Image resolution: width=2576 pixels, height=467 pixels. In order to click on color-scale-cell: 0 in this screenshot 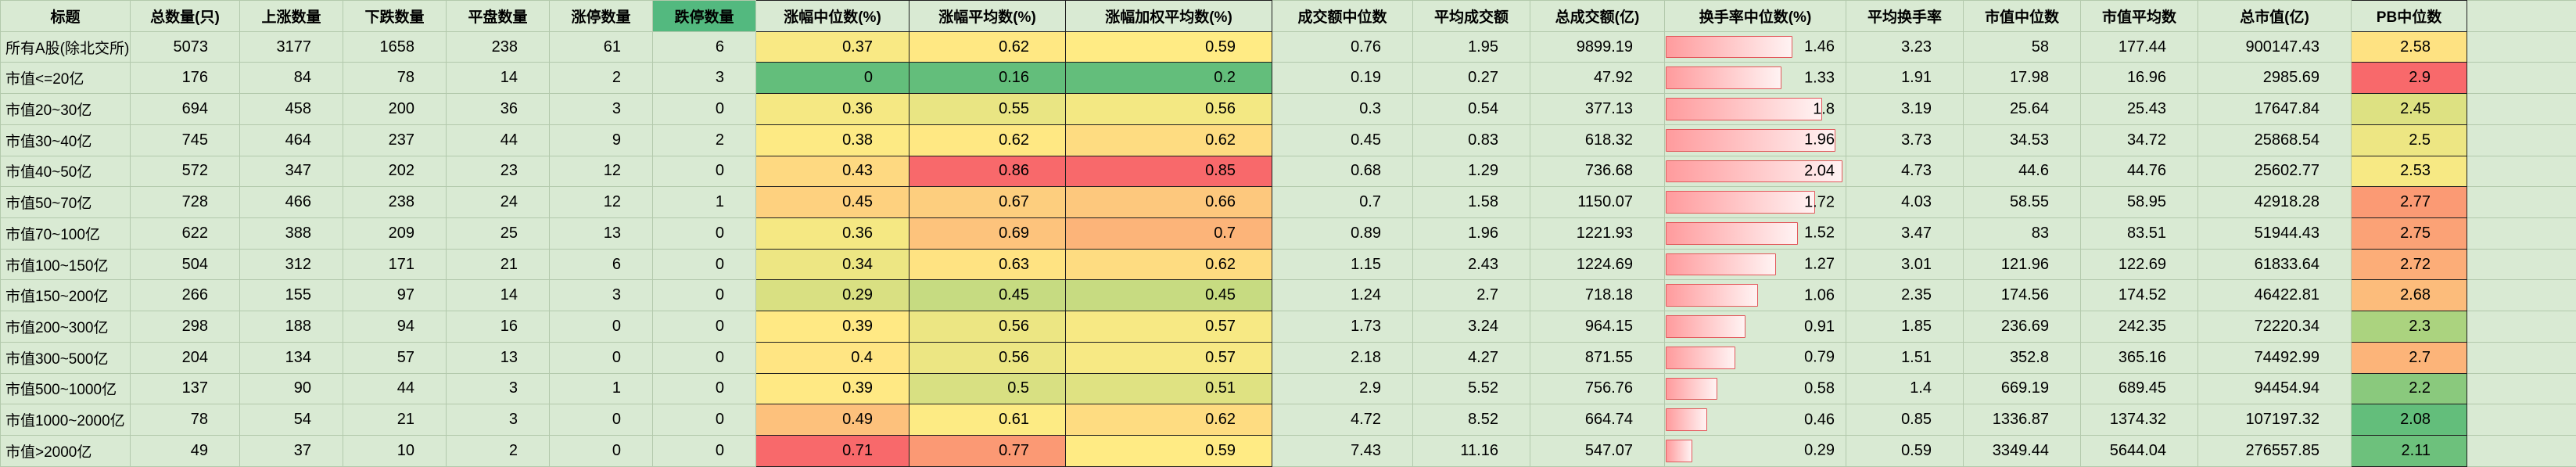, I will do `click(832, 79)`.